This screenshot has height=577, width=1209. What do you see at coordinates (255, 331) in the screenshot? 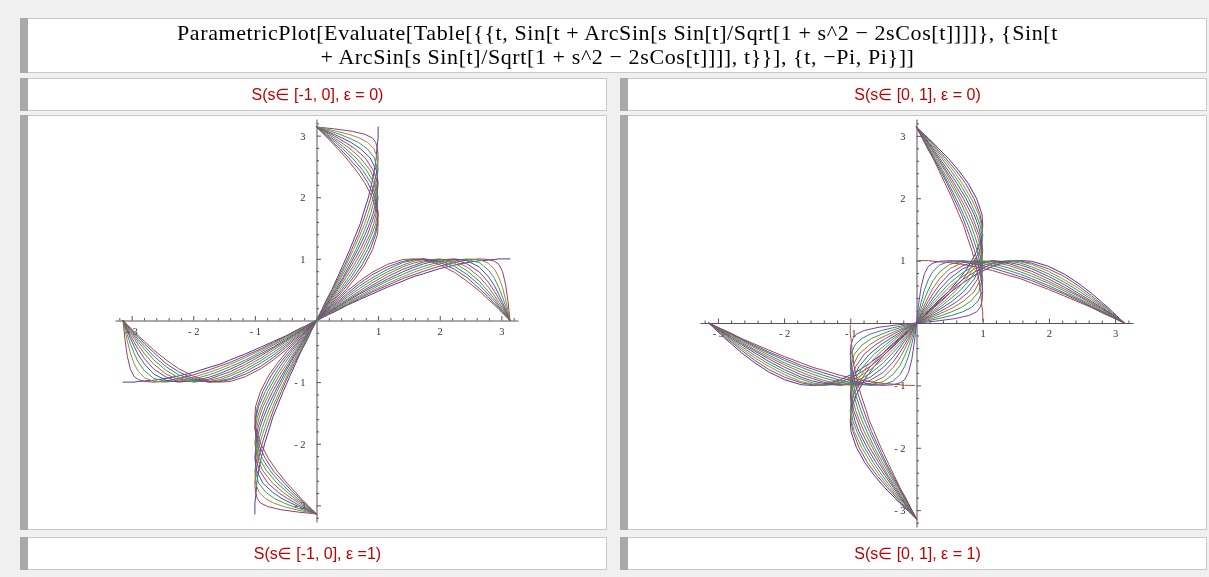
I see `x-tick-label: - 1` at bounding box center [255, 331].